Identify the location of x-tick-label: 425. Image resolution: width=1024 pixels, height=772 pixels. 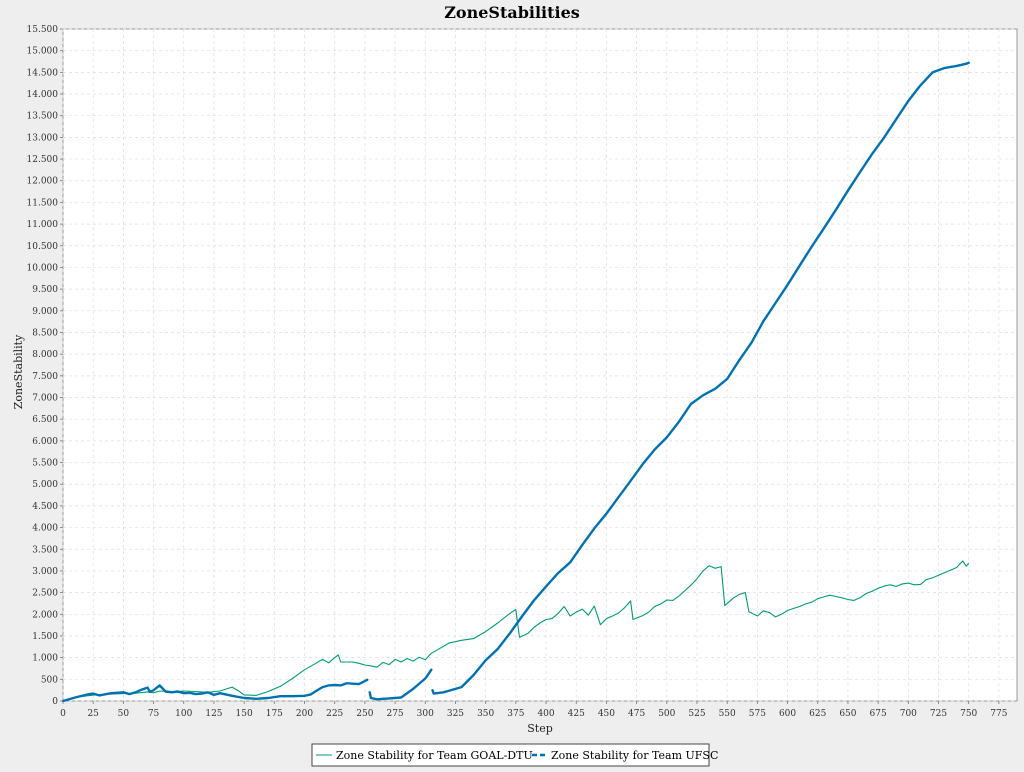
(576, 714).